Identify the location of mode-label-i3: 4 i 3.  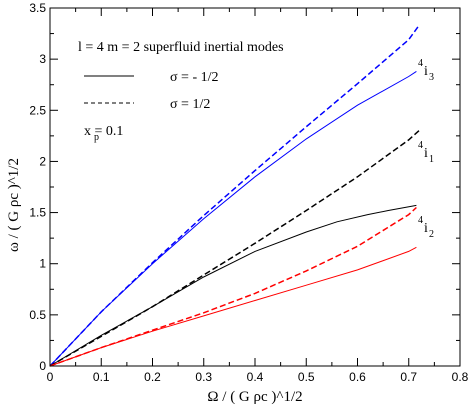
(426, 70).